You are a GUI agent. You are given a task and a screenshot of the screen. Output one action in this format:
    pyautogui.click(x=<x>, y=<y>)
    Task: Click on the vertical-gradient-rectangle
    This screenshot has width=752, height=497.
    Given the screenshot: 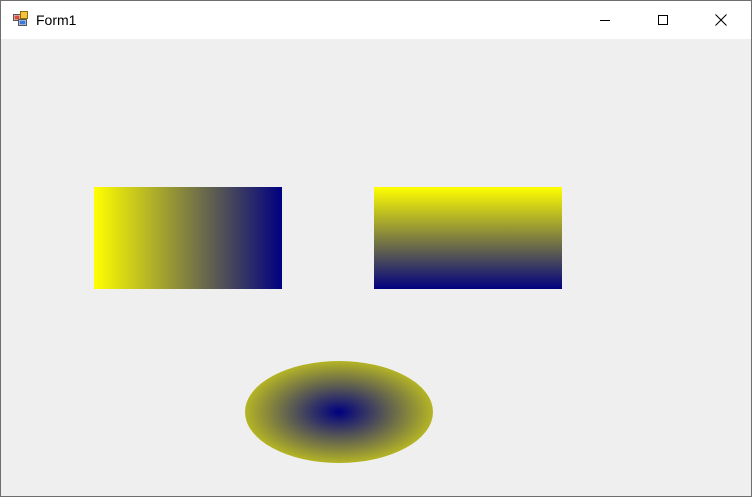 What is the action you would take?
    pyautogui.click(x=468, y=238)
    